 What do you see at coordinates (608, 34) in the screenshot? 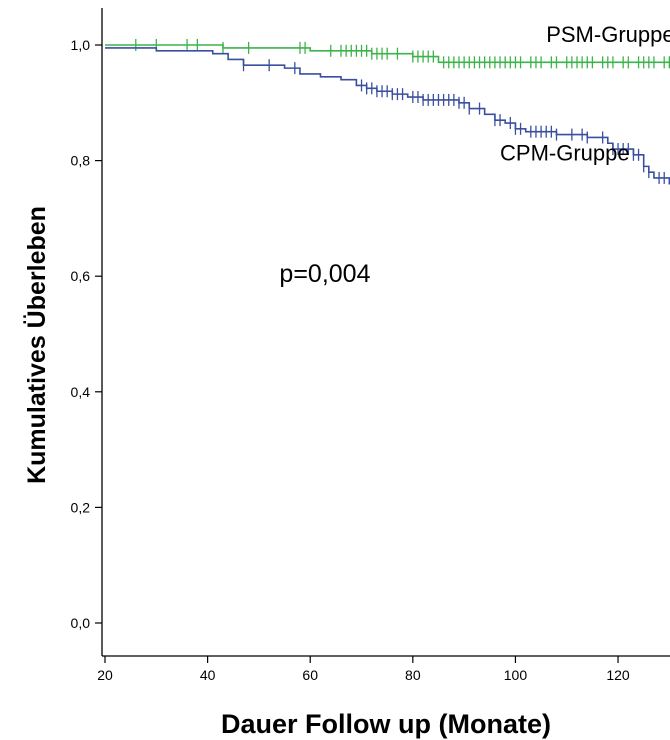
I see `series-label: PSM-Gruppe` at bounding box center [608, 34].